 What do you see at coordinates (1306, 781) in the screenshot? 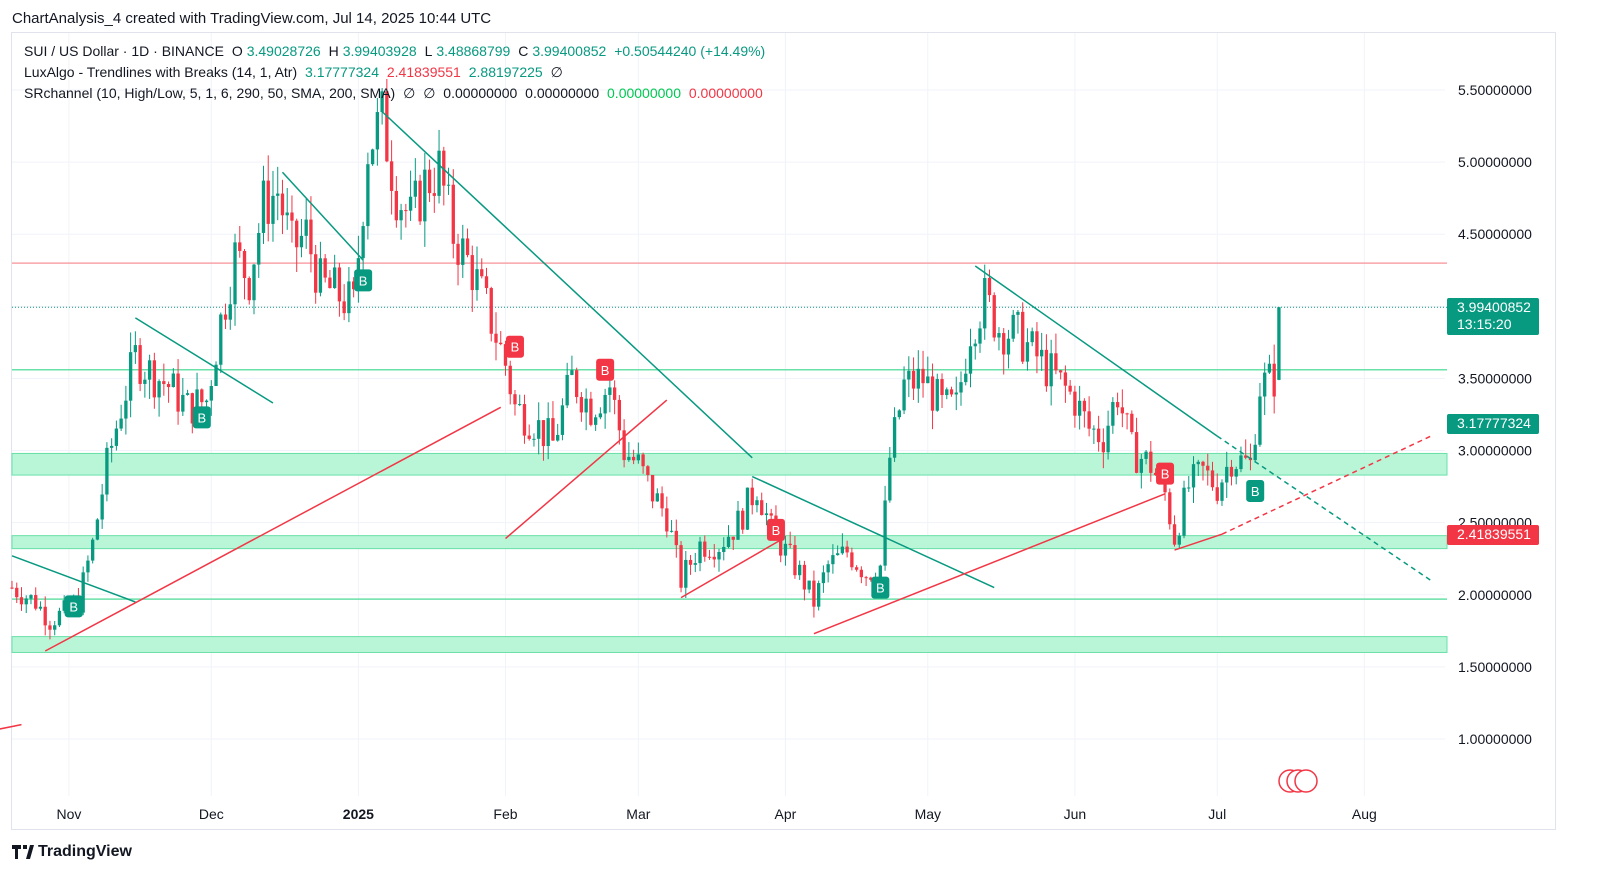
I see `economic-event-icon` at bounding box center [1306, 781].